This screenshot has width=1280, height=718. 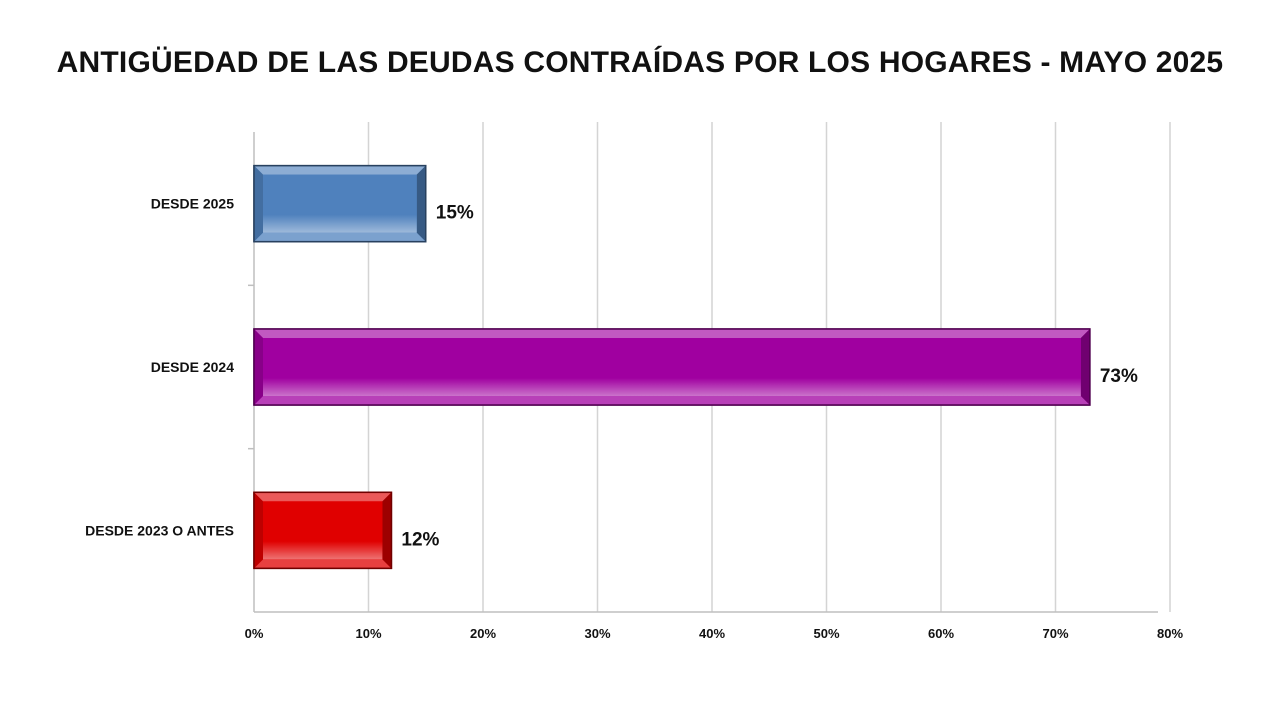 What do you see at coordinates (1055, 633) in the screenshot?
I see `x-tick-label: 70%` at bounding box center [1055, 633].